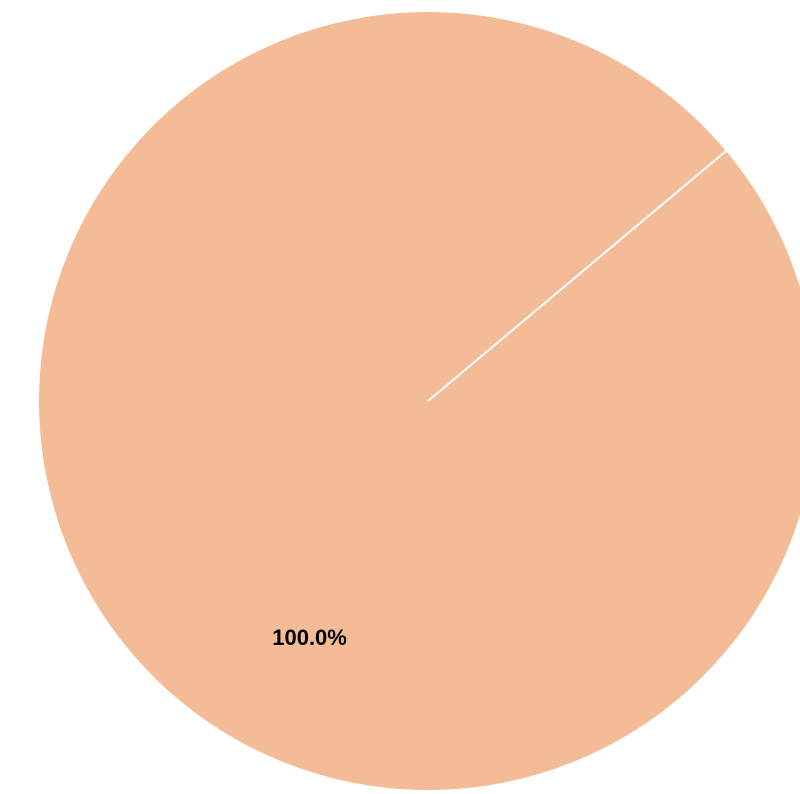 Image resolution: width=800 pixels, height=794 pixels. What do you see at coordinates (577, 276) in the screenshot?
I see `slice-boundary-line` at bounding box center [577, 276].